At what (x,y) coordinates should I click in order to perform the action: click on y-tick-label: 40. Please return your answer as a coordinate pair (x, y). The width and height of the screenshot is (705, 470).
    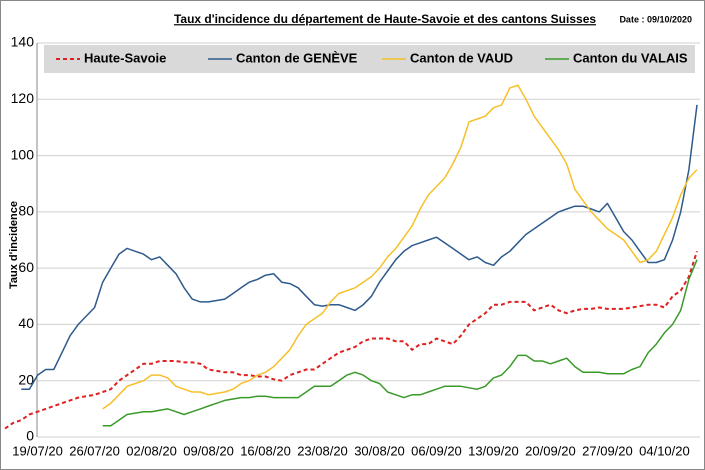
    Looking at the image, I should click on (26, 323).